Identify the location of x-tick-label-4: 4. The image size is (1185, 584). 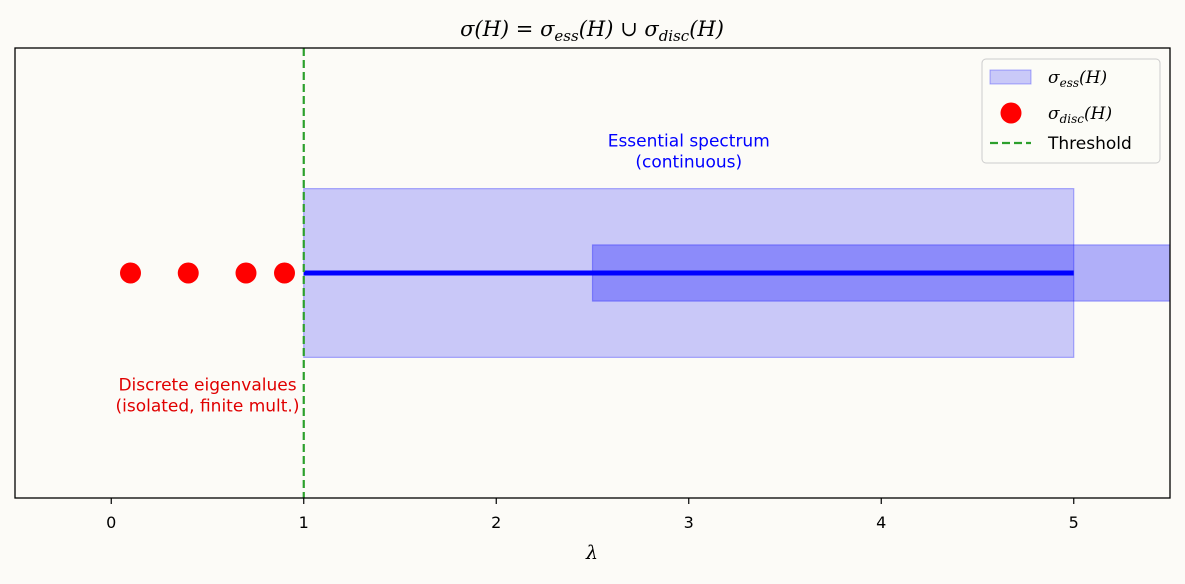
(881, 522).